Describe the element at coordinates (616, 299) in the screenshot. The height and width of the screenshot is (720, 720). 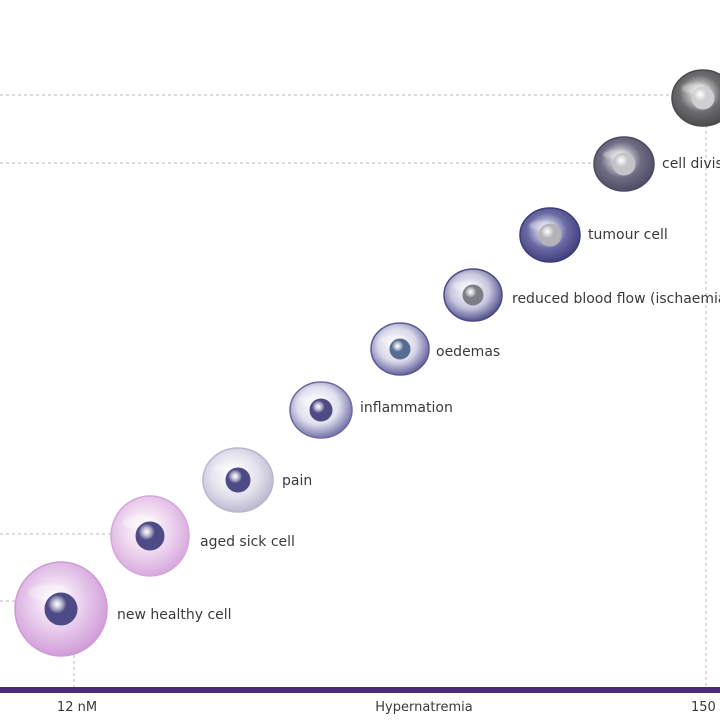
I see `cell-label: reduced blood flow (ischaemia` at that location.